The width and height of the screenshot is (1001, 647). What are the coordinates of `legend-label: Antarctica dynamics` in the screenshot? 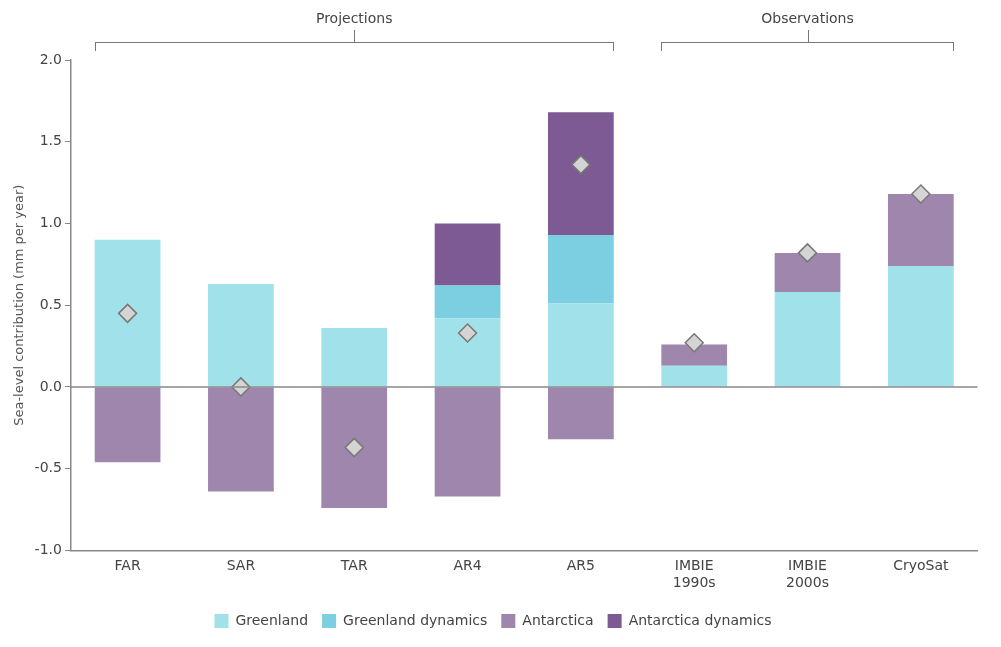 It's located at (700, 619).